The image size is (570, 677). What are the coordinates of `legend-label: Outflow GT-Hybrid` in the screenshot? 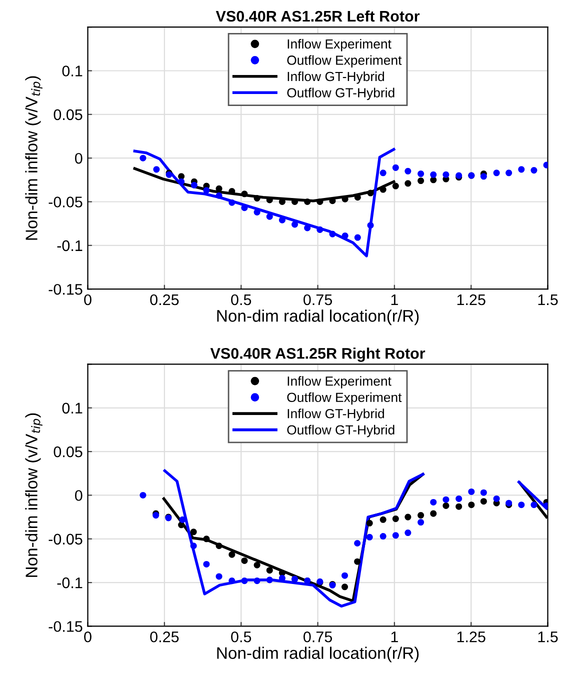 It's located at (340, 94).